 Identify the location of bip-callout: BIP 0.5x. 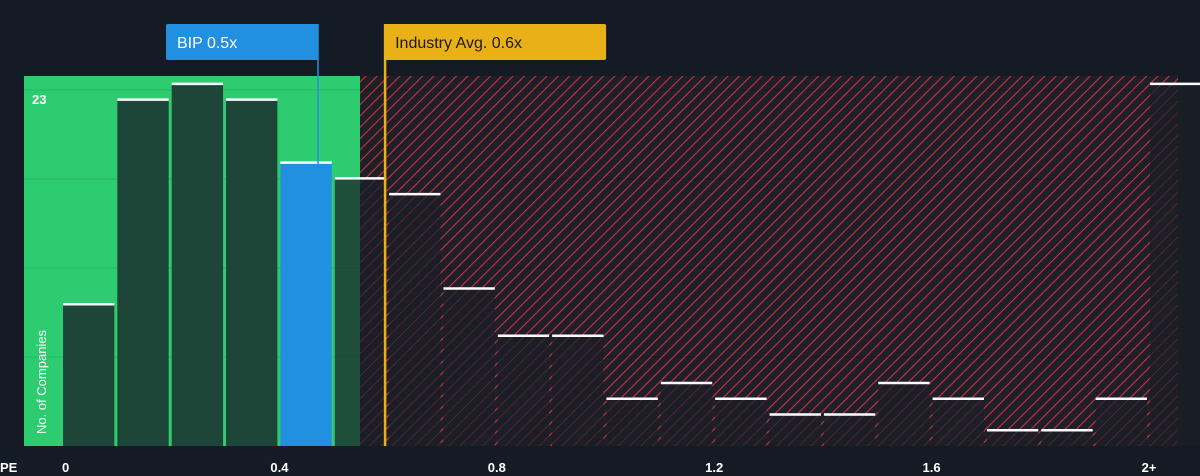
(242, 42).